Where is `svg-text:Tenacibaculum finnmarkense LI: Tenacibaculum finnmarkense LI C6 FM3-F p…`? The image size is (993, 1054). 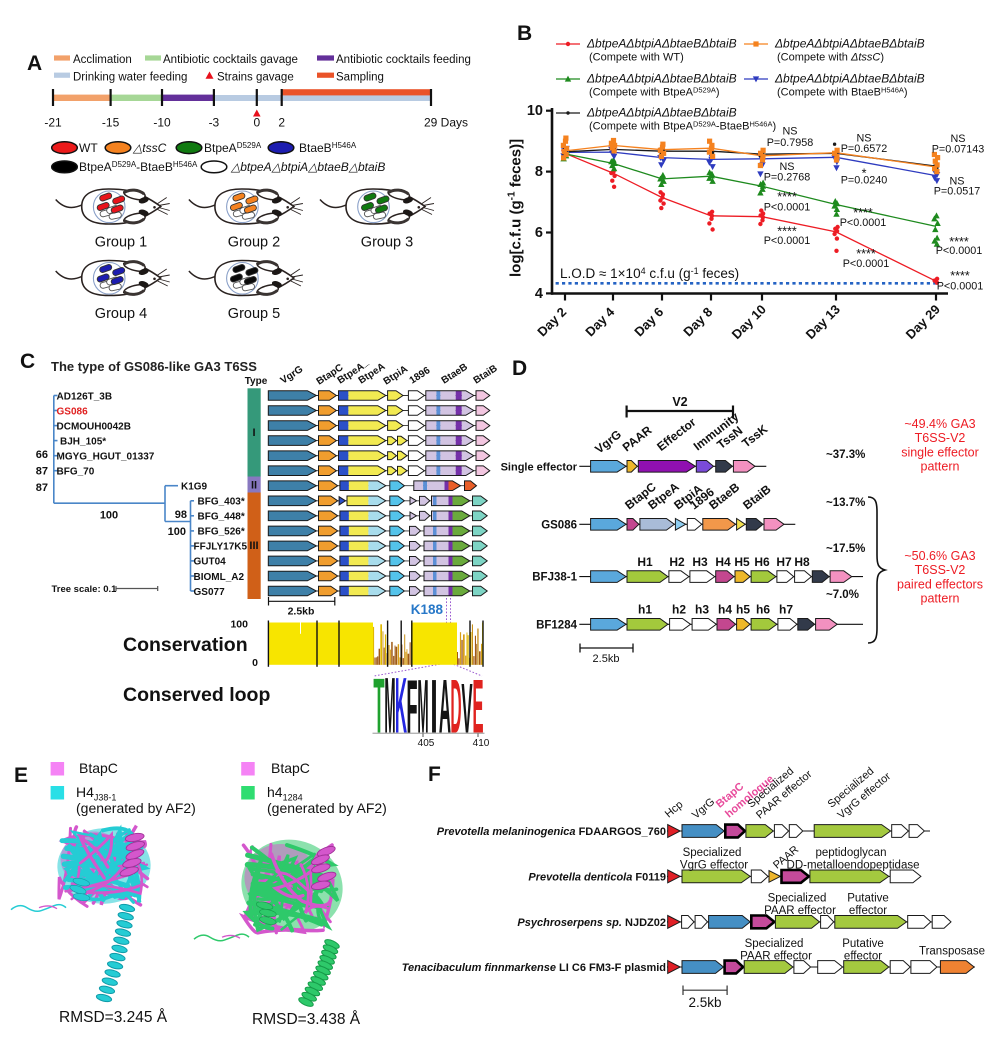
svg-text:Tenacibaculum finnmarkense LI: Tenacibaculum finnmarkense LI C6 FM3-F p… is located at coordinates (534, 968).